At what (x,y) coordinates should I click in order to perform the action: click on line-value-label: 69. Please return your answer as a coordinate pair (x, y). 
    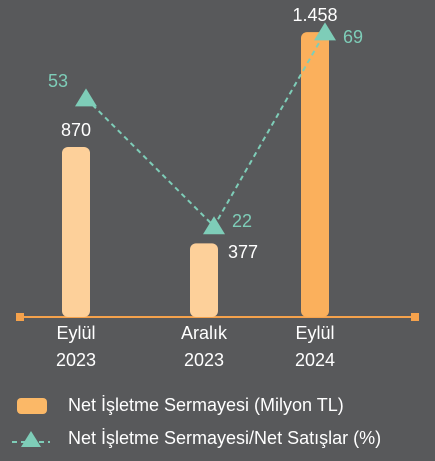
    Looking at the image, I should click on (353, 37).